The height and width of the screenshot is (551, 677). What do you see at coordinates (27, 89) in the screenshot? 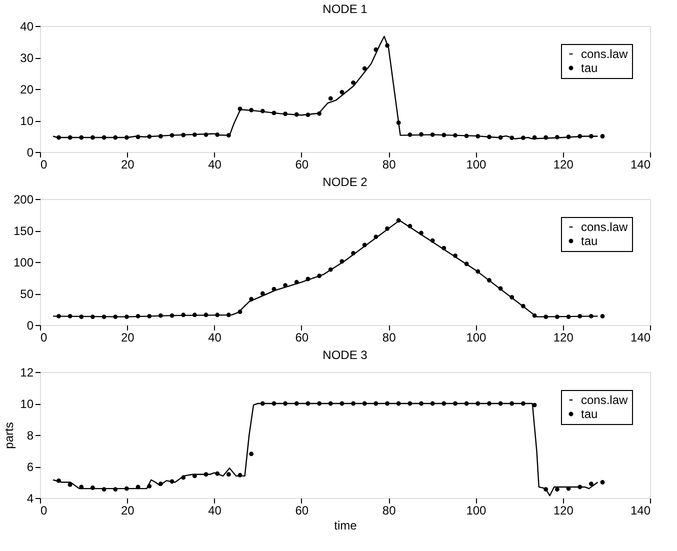
I see `y-tick-label: 20` at bounding box center [27, 89].